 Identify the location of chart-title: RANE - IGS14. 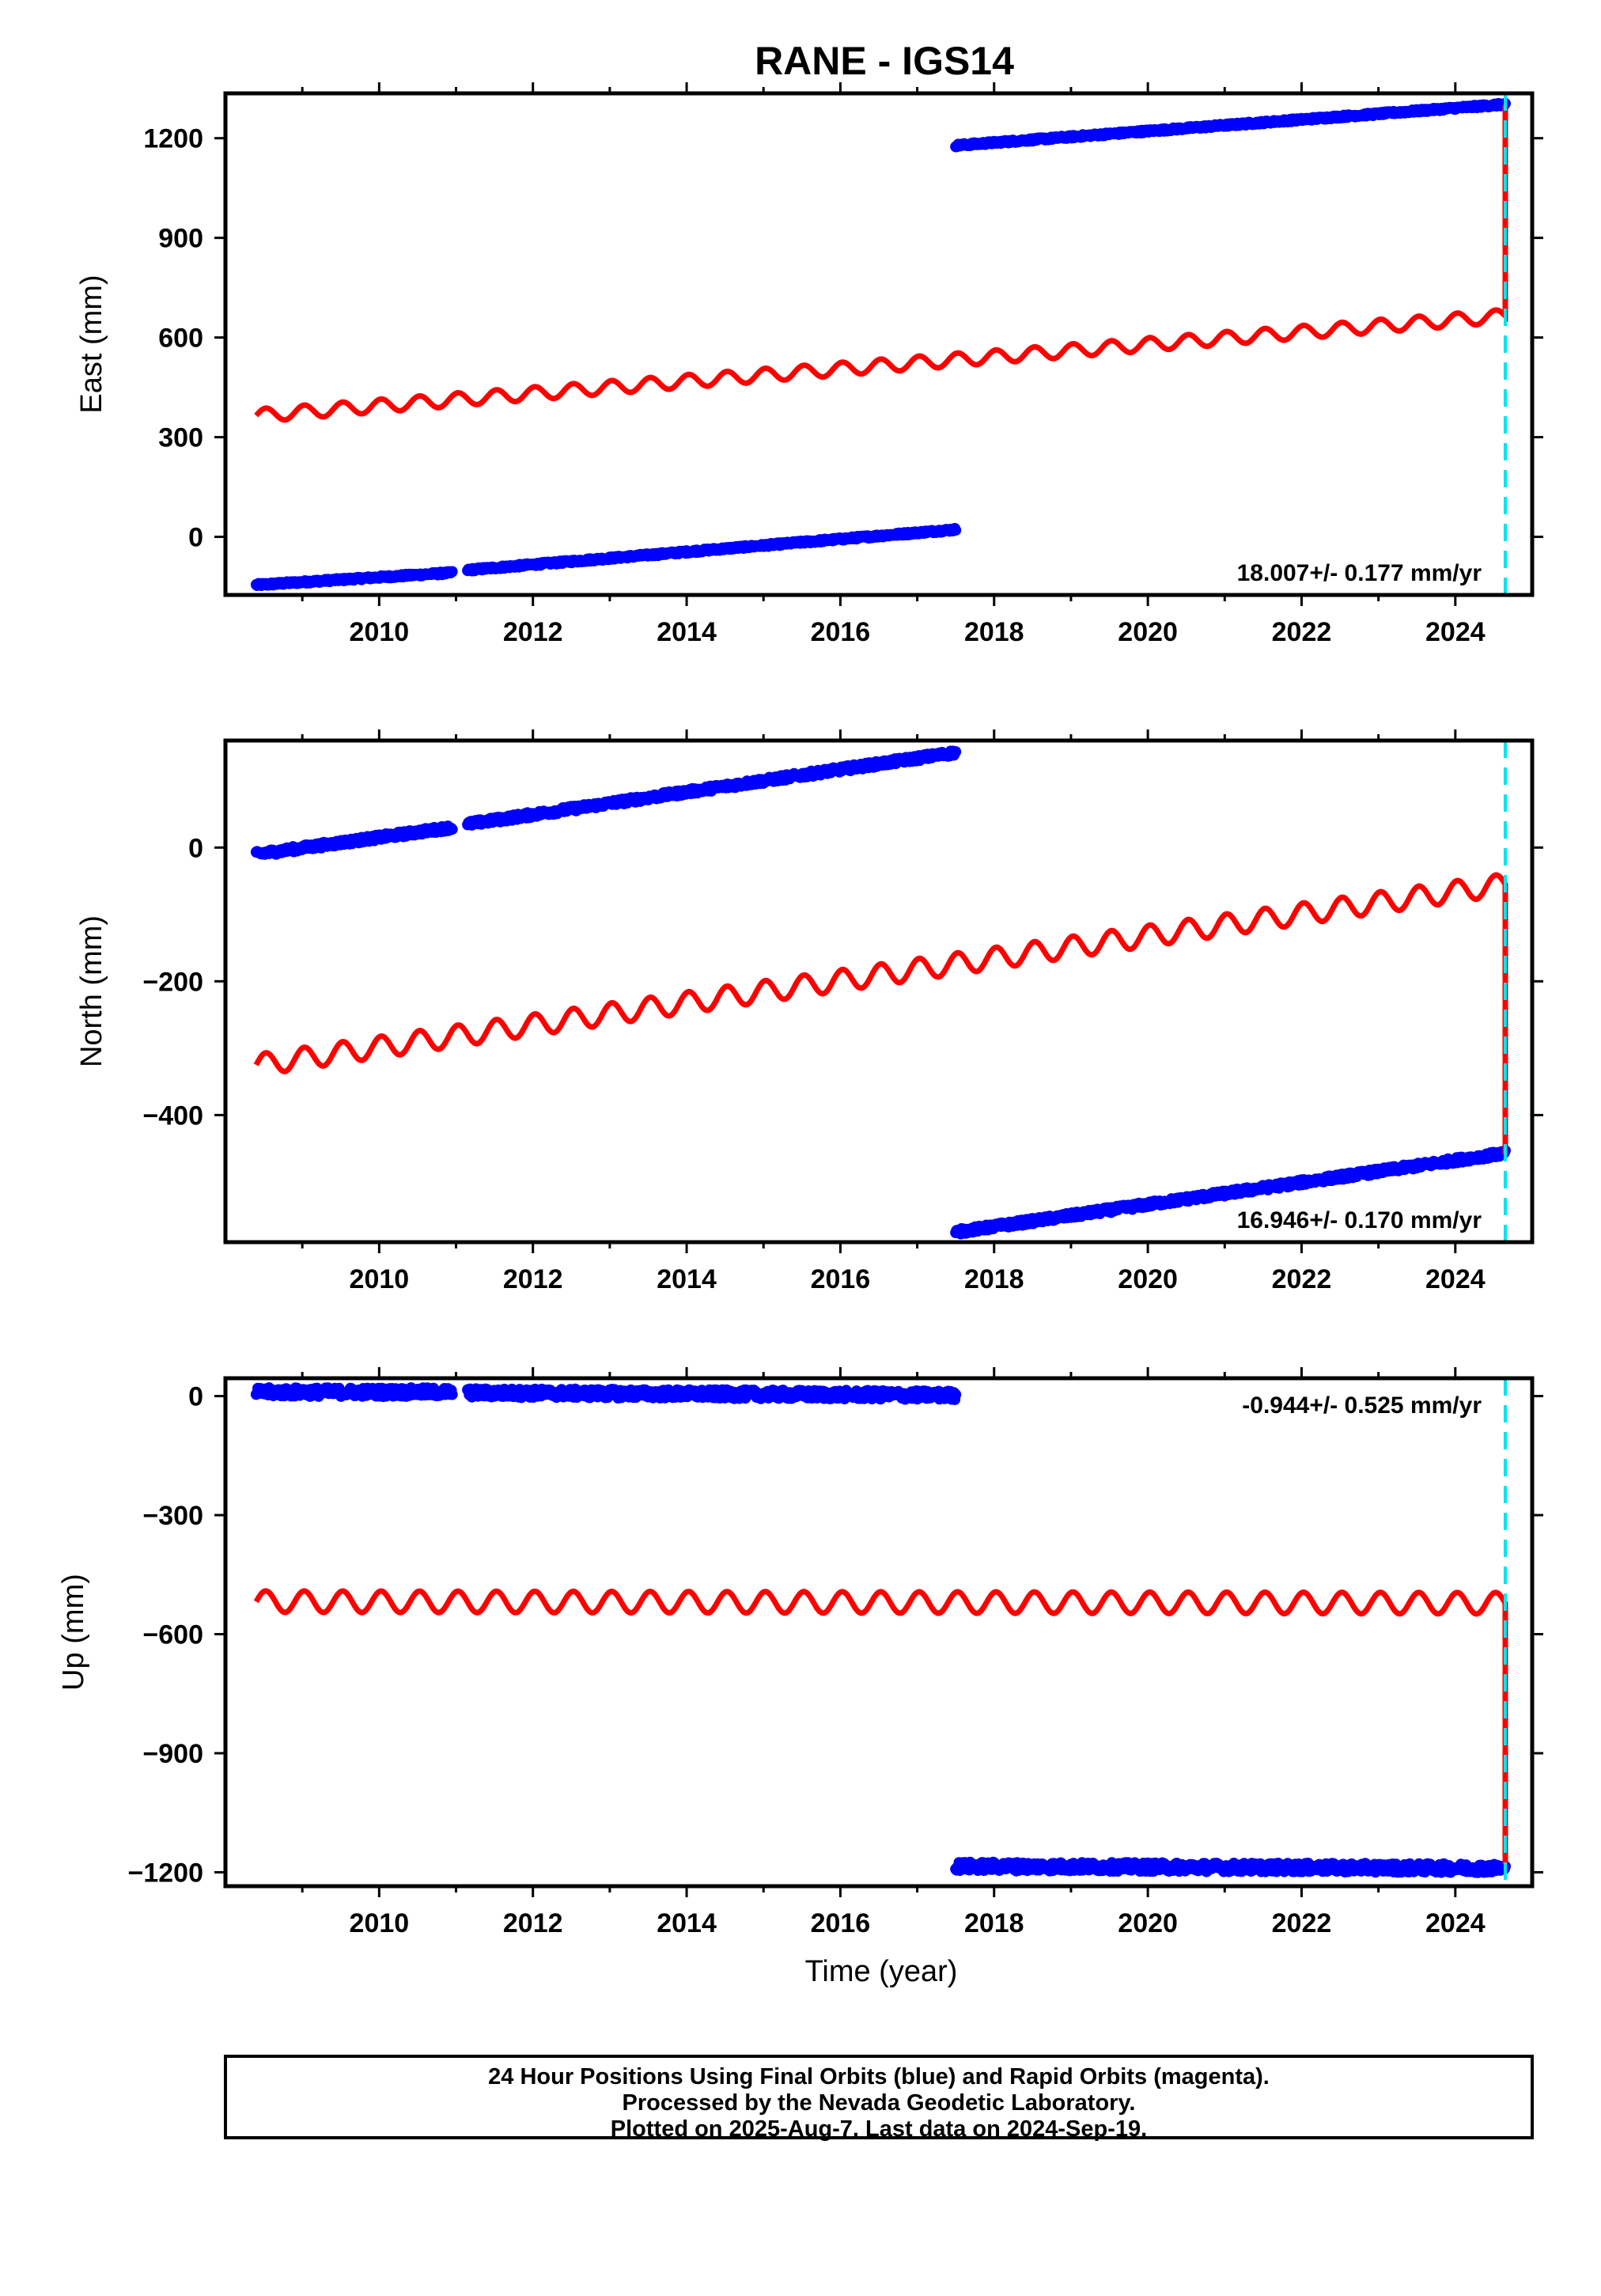
(885, 61).